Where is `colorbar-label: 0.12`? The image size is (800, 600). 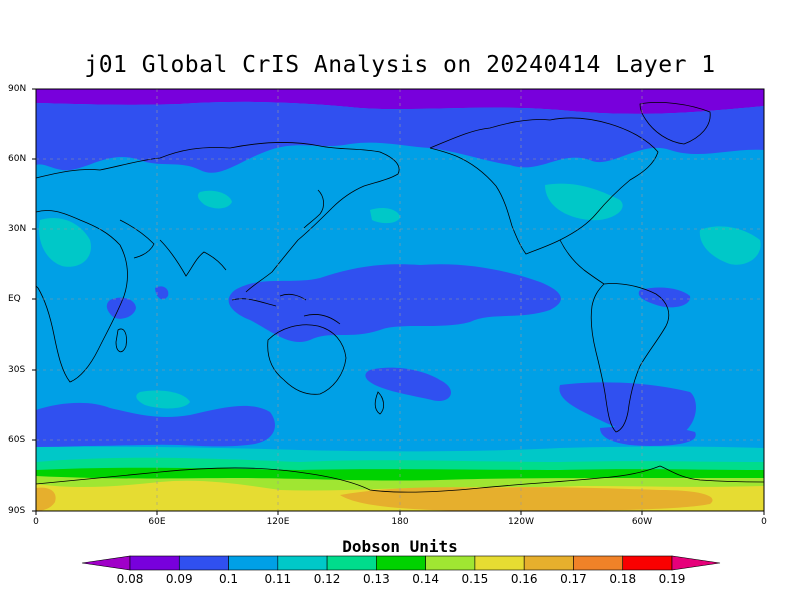
colorbar-label: 0.12 is located at coordinates (327, 579).